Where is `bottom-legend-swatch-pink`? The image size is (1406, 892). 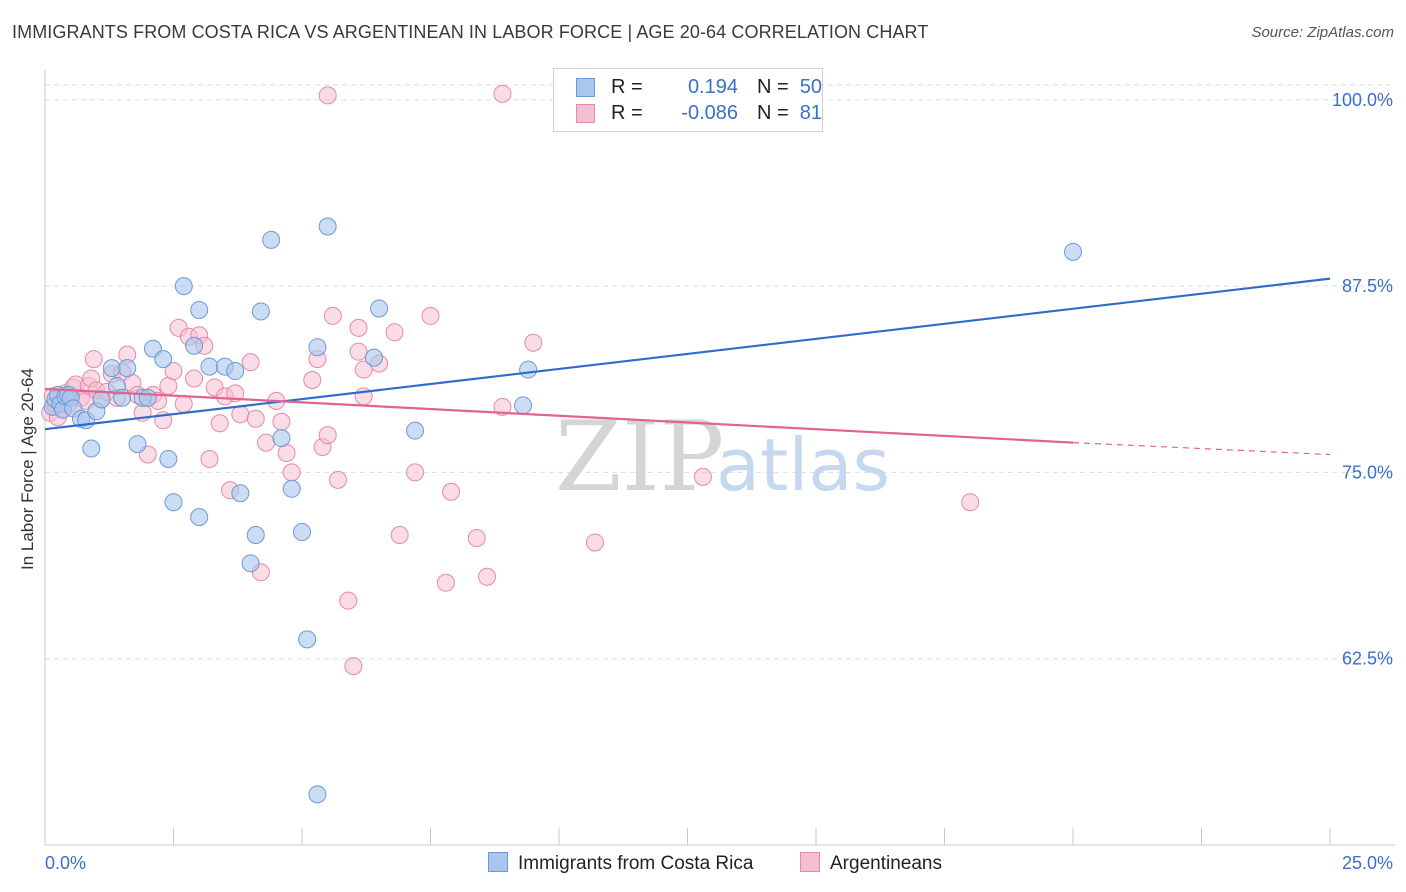 bottom-legend-swatch-pink is located at coordinates (810, 862).